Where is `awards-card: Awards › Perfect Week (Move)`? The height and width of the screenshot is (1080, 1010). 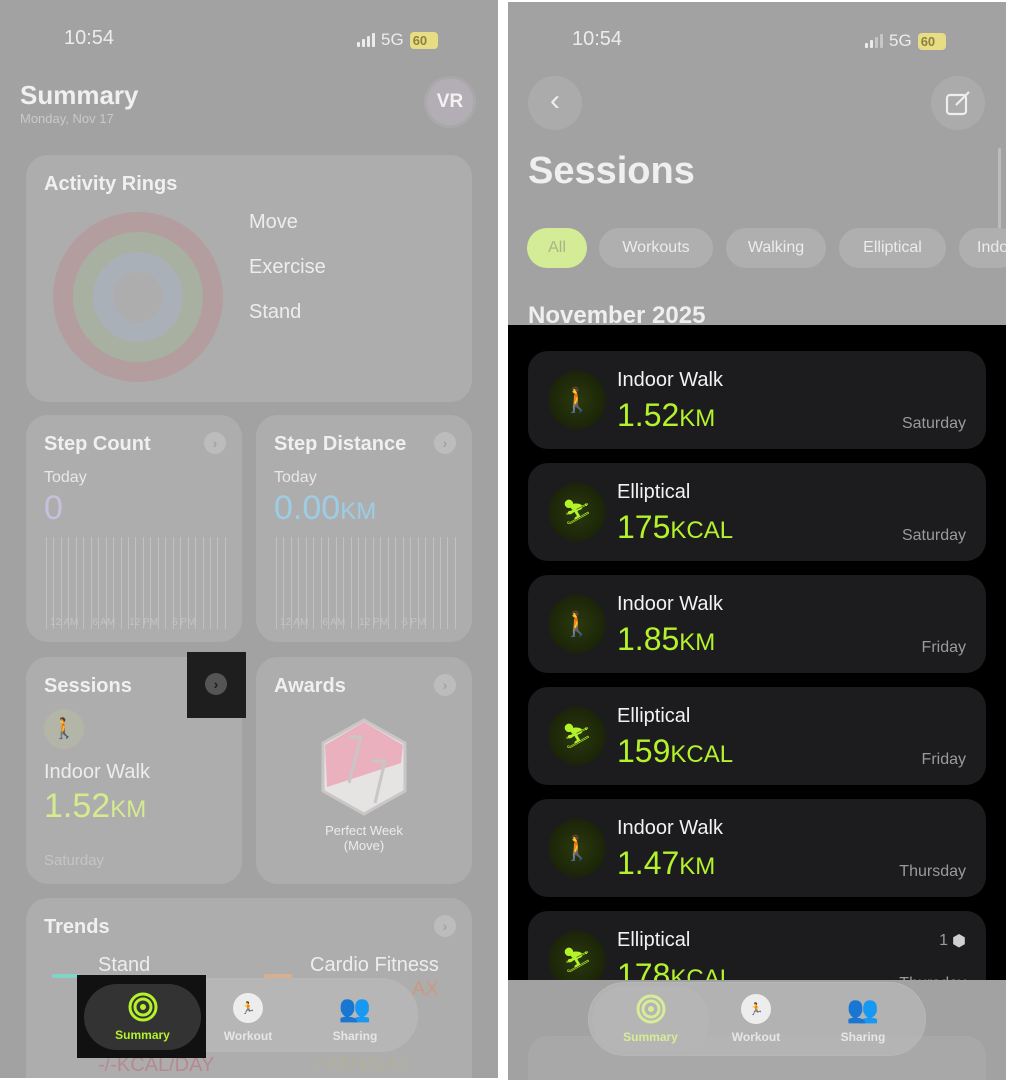 awards-card: Awards › Perfect Week (Move) is located at coordinates (364, 770).